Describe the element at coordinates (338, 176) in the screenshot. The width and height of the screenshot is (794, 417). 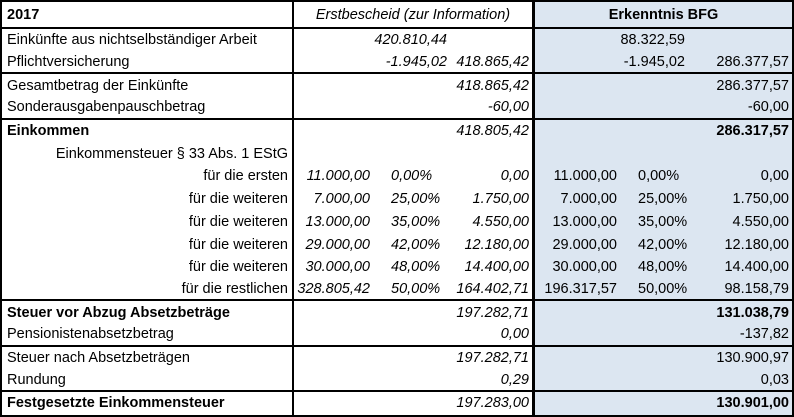
I see `erstbescheid-amount-cell: 11.000,00` at that location.